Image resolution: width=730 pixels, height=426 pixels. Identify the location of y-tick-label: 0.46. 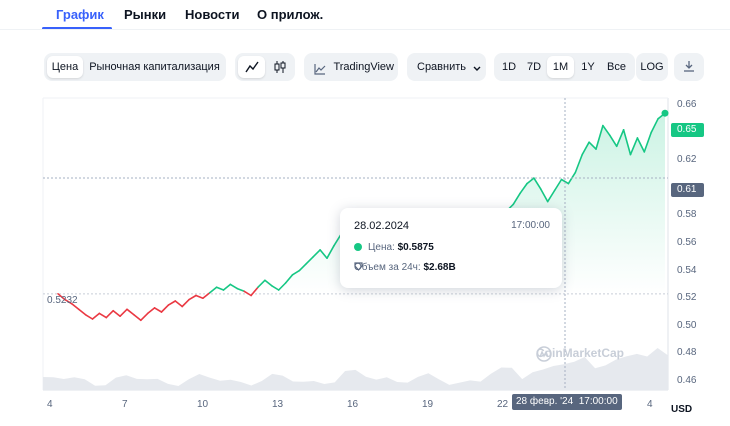
(687, 381).